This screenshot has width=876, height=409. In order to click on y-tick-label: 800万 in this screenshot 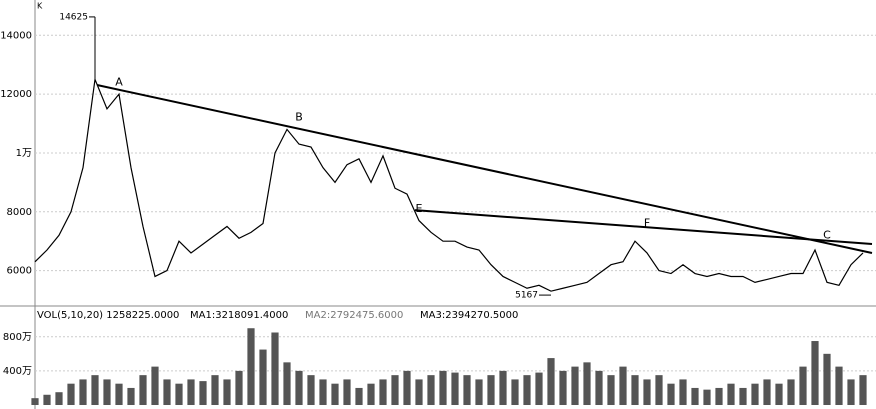, I will do `click(17, 337)`.